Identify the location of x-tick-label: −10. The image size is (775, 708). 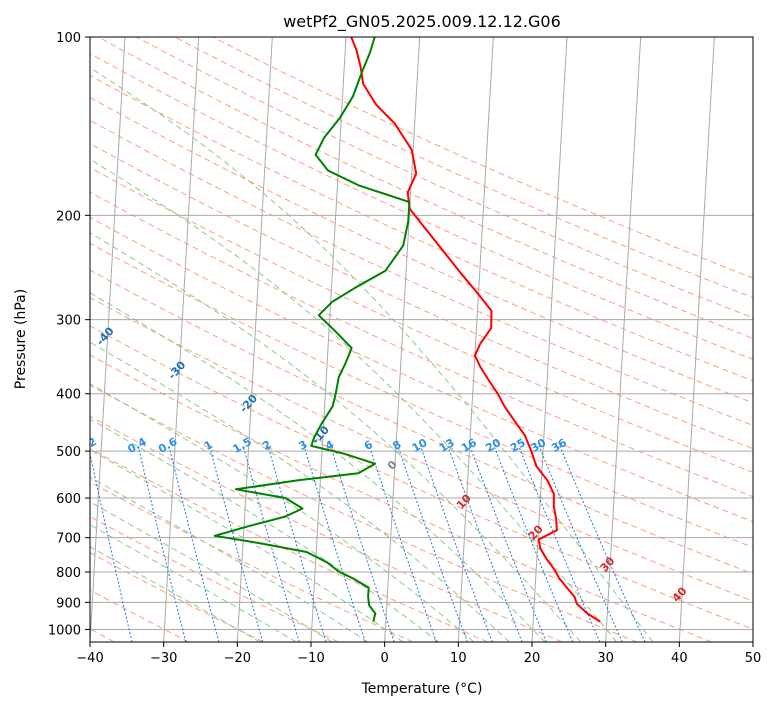
(310, 658).